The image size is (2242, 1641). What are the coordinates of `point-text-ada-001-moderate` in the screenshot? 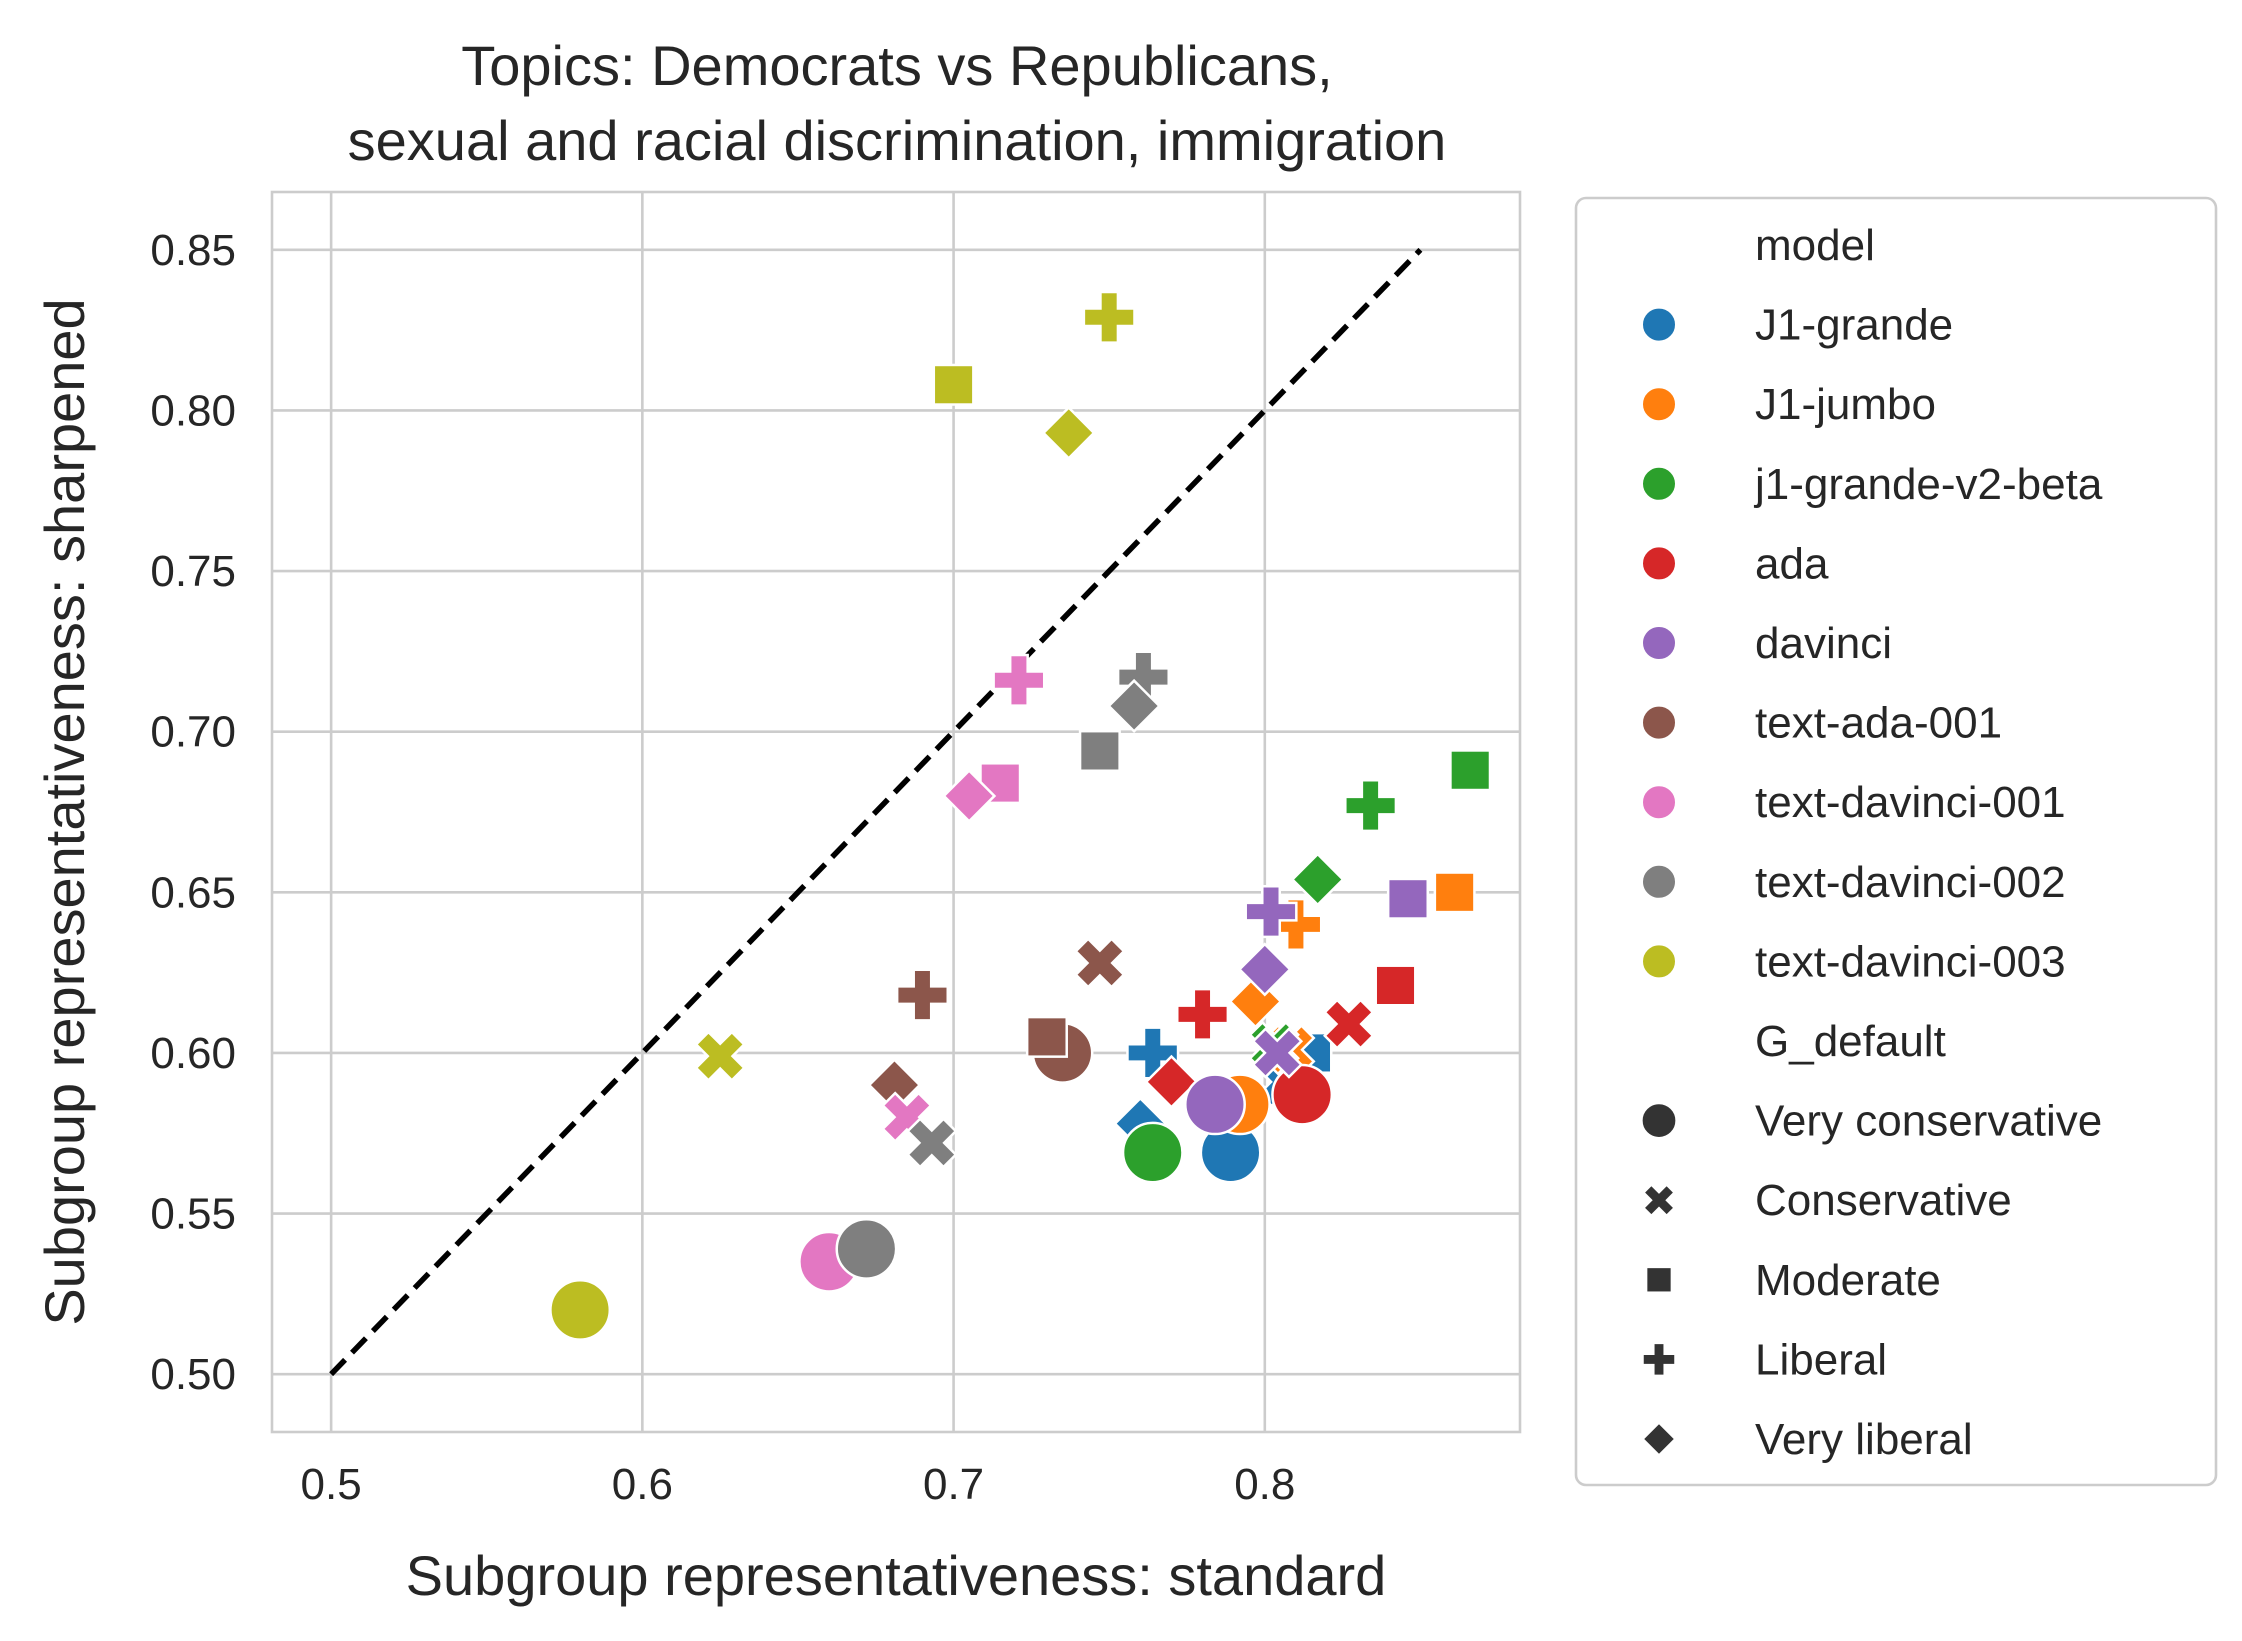 It's located at (1046, 1036).